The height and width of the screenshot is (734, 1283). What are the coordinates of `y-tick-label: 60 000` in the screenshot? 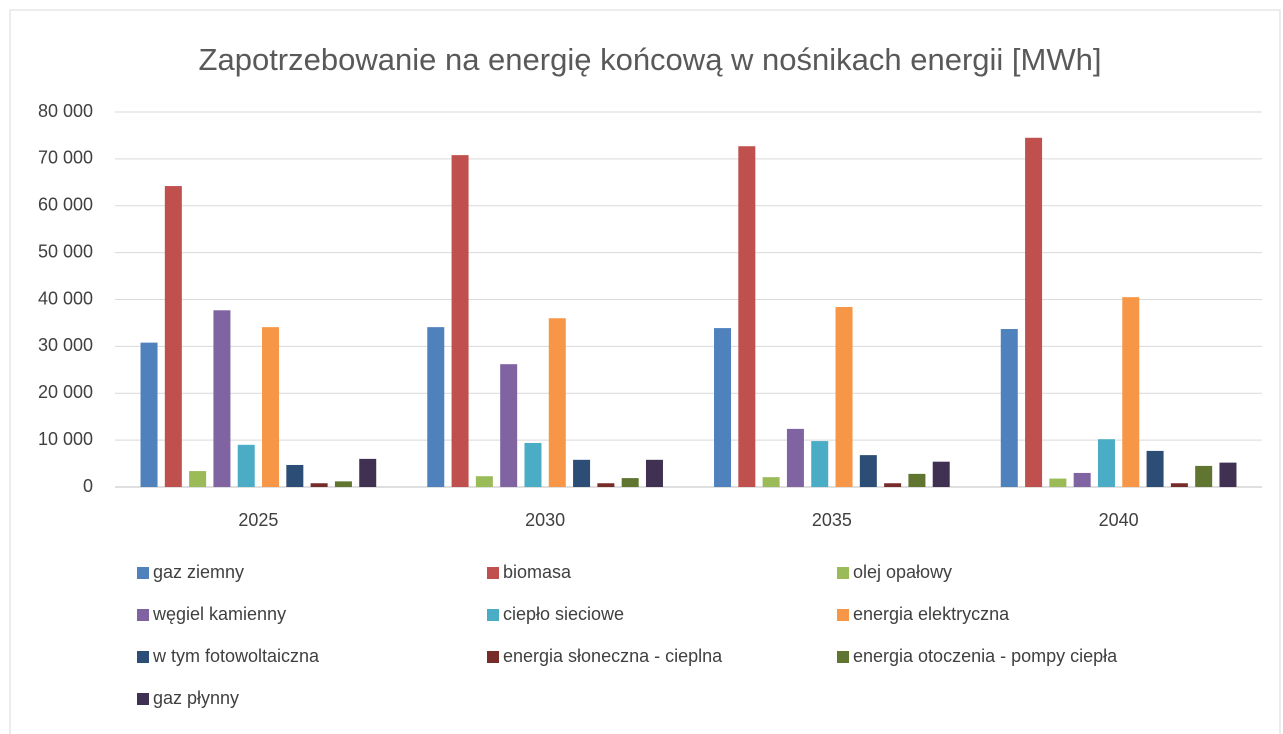 It's located at (65, 205).